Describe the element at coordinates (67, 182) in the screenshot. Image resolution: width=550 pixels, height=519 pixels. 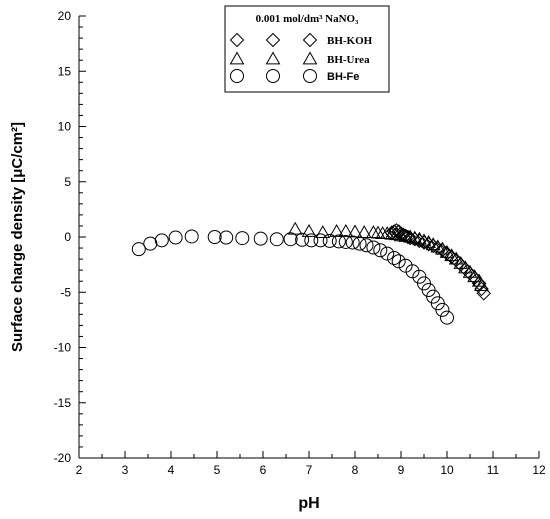
I see `y-tick-label: 5` at that location.